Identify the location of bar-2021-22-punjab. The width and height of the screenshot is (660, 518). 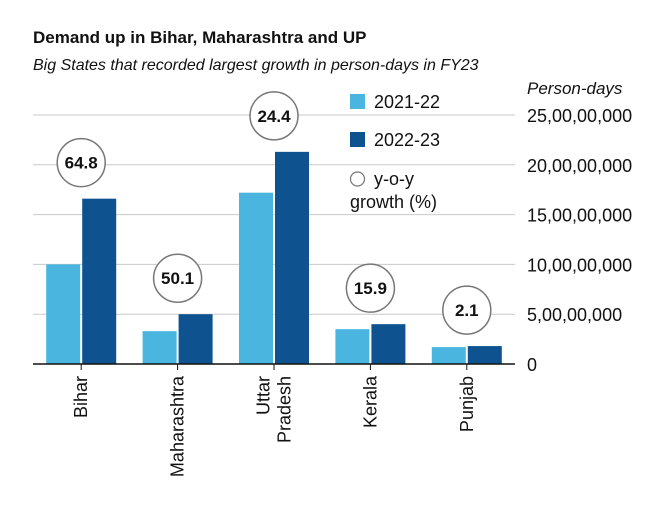
(448, 355).